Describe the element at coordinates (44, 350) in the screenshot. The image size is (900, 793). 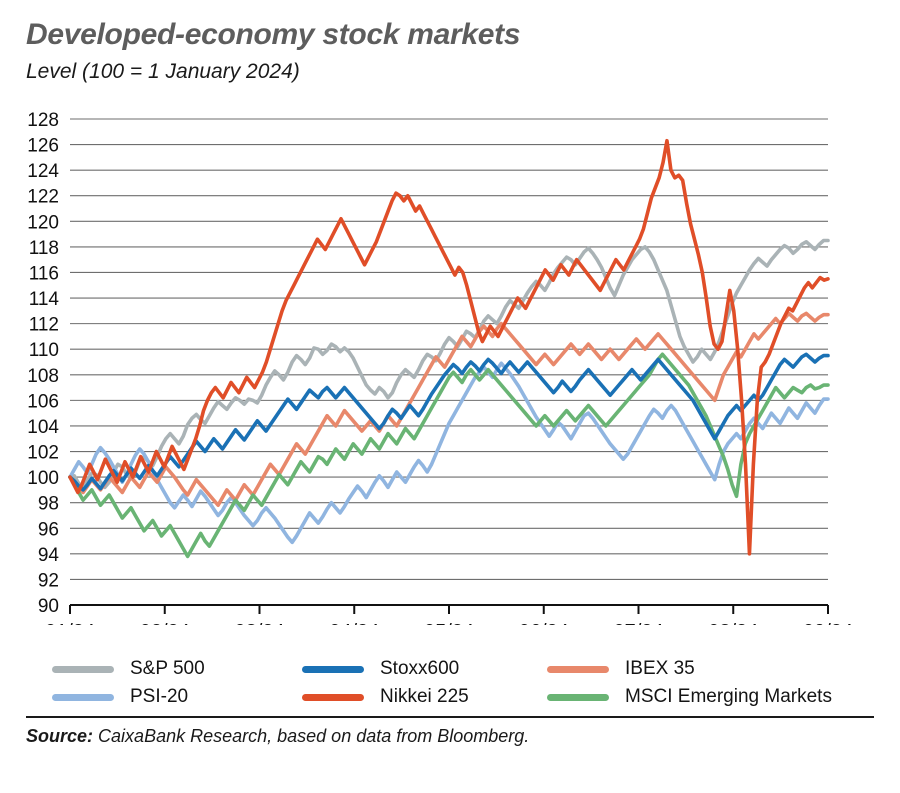
I see `y-axis-tick-label: 110` at that location.